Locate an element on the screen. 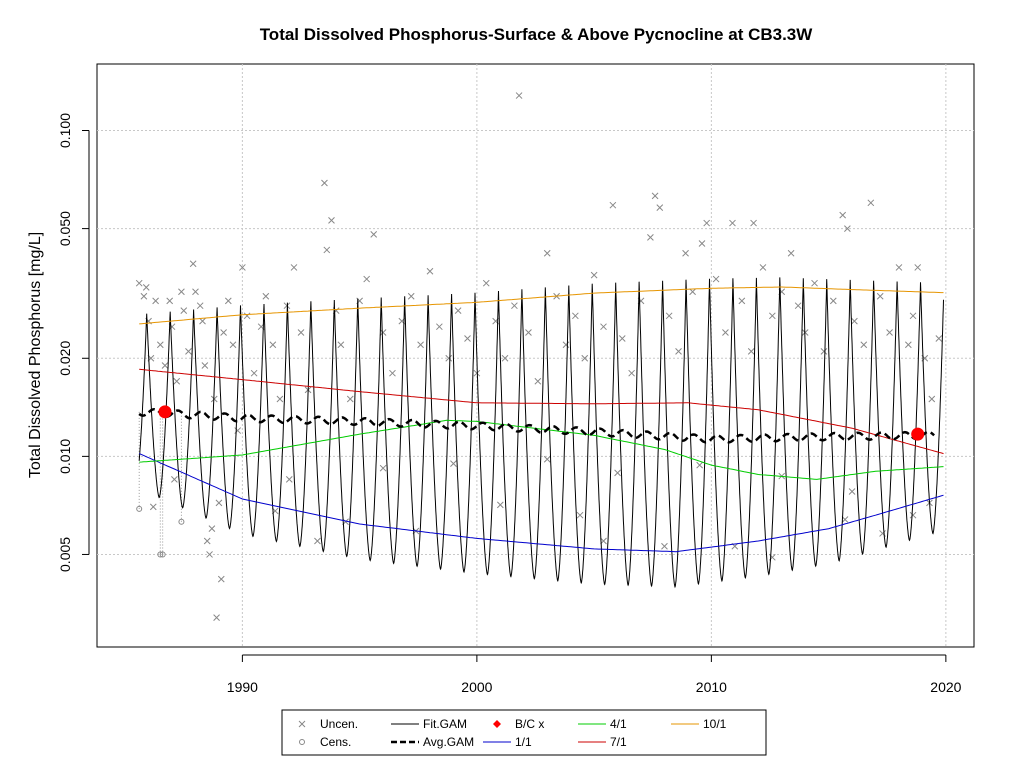 The width and height of the screenshot is (1024, 768). legend-item-avg: Avg.GAM is located at coordinates (432, 742).